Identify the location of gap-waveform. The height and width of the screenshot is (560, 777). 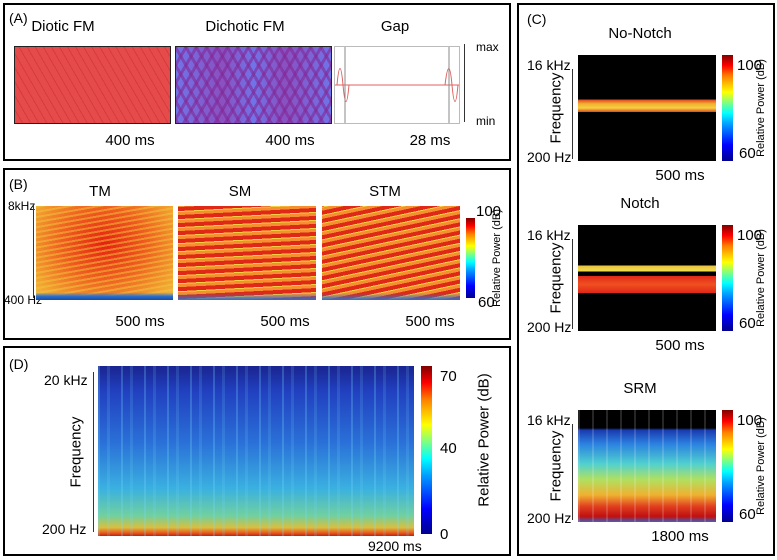
(397, 85).